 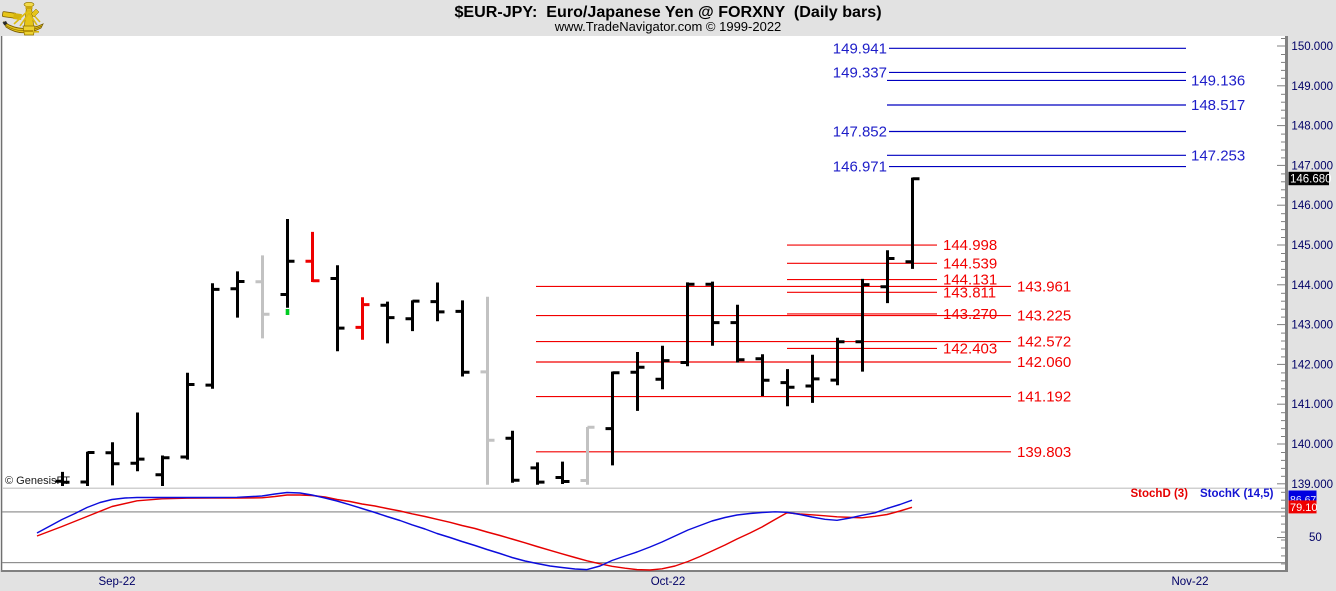 What do you see at coordinates (970, 245) in the screenshot?
I see `svg-text: 144.998` at bounding box center [970, 245].